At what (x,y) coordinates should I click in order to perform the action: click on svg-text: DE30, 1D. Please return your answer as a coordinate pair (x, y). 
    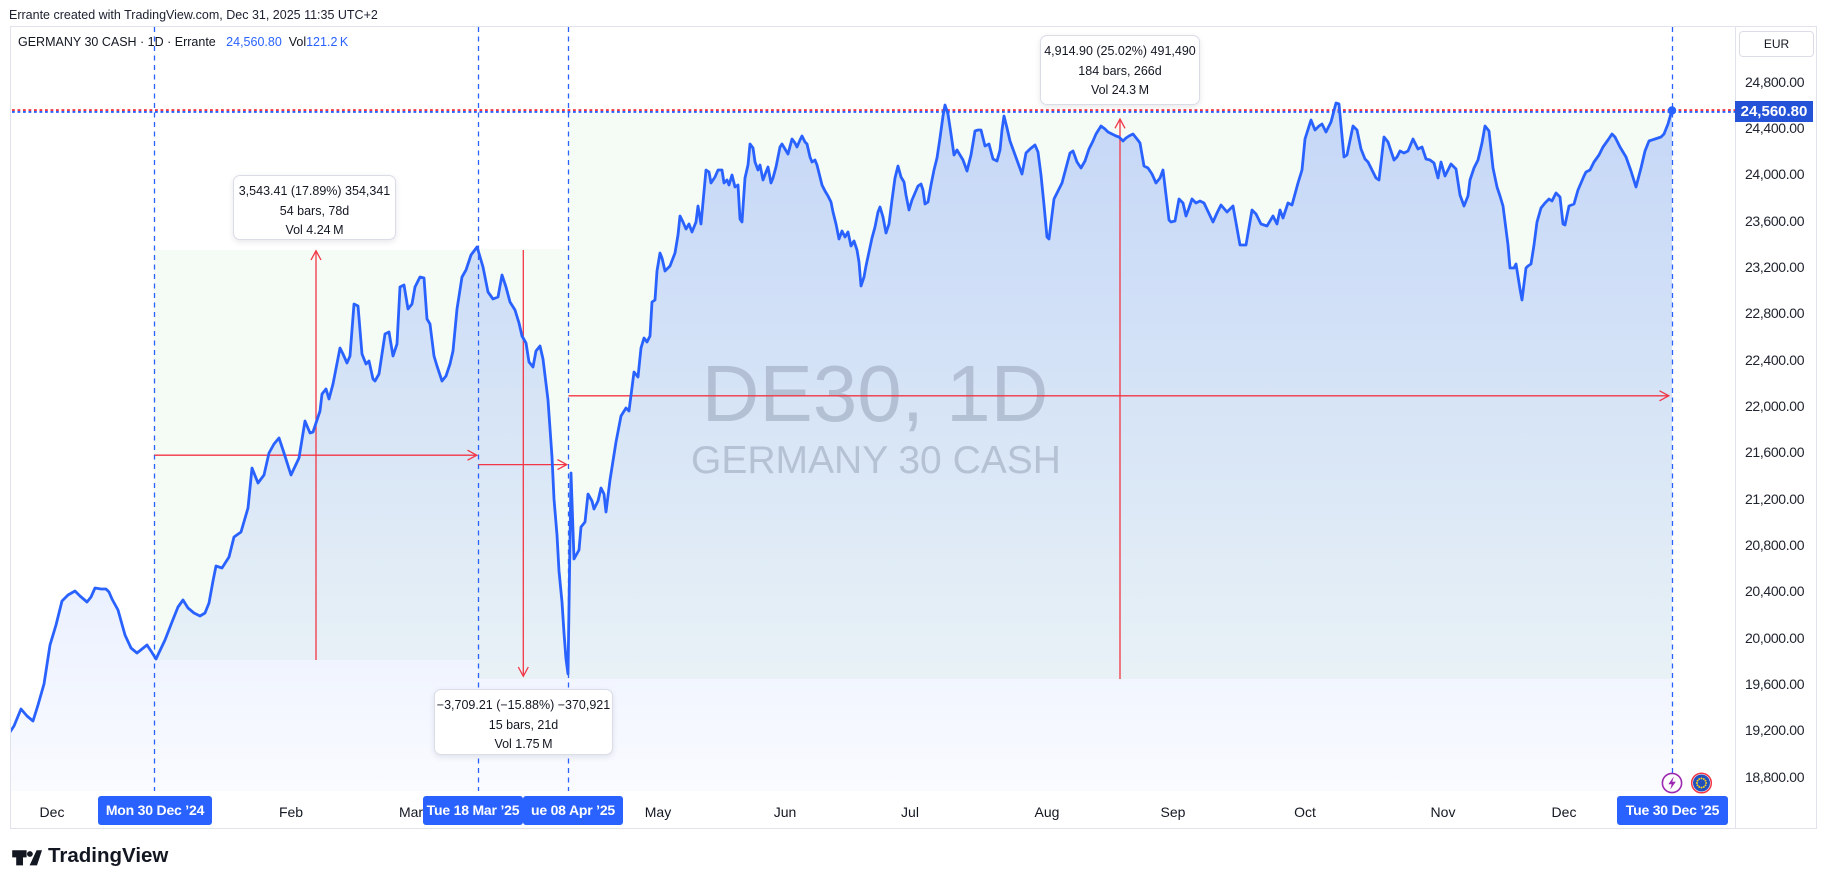
    Looking at the image, I should click on (875, 393).